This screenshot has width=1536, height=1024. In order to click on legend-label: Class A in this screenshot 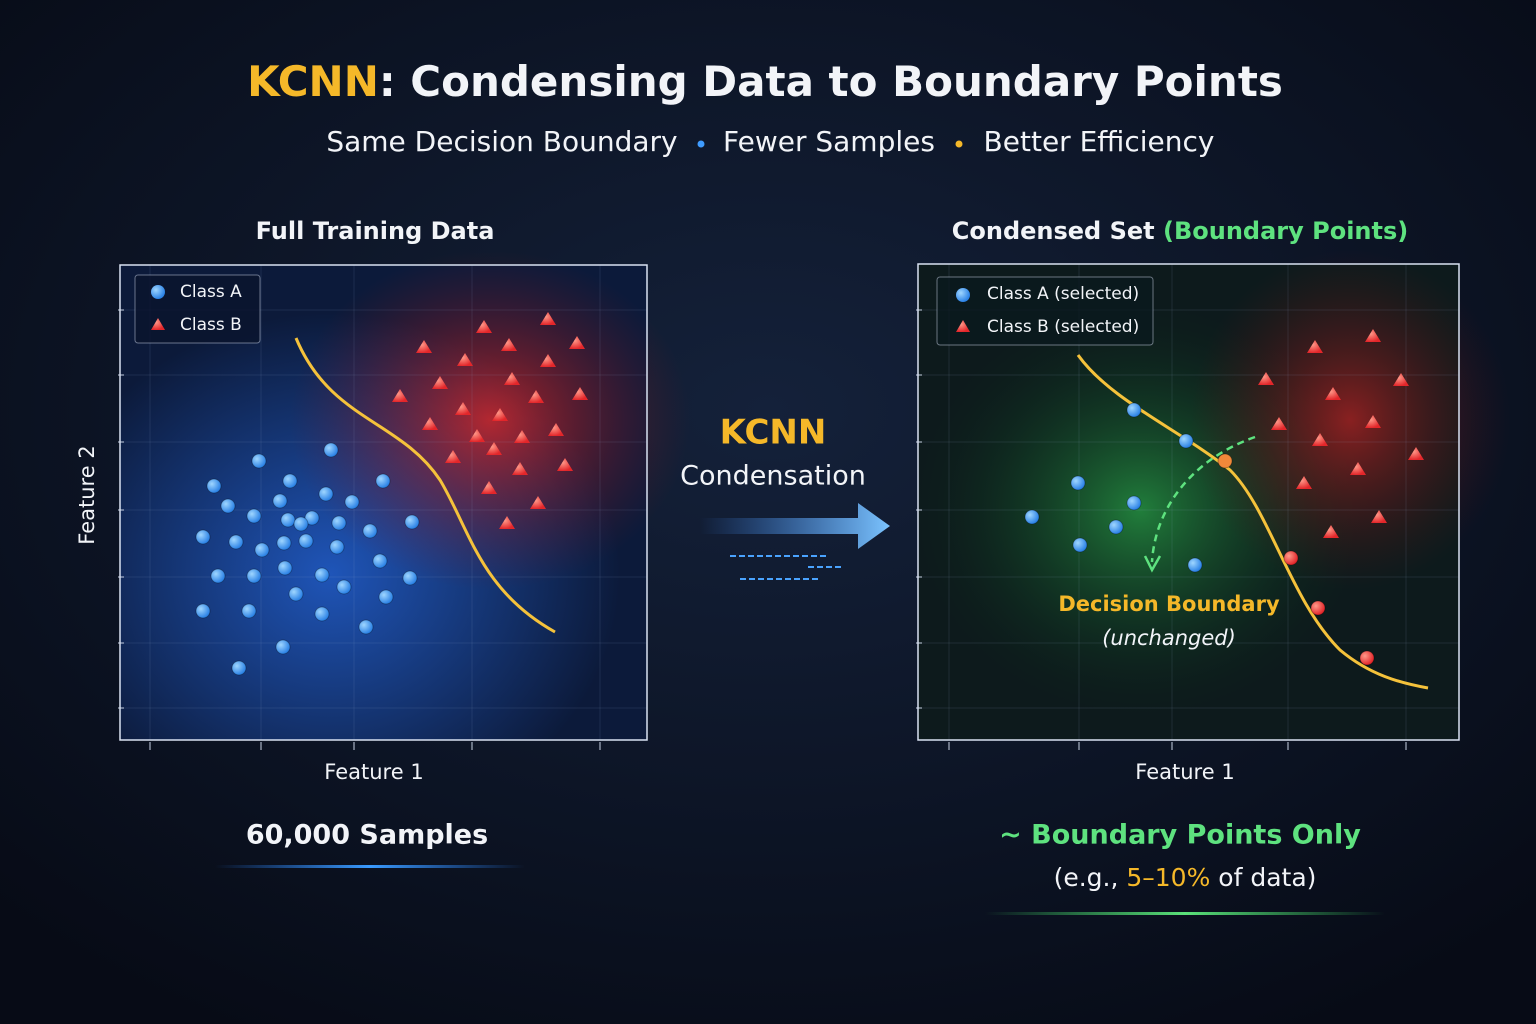, I will do `click(211, 292)`.